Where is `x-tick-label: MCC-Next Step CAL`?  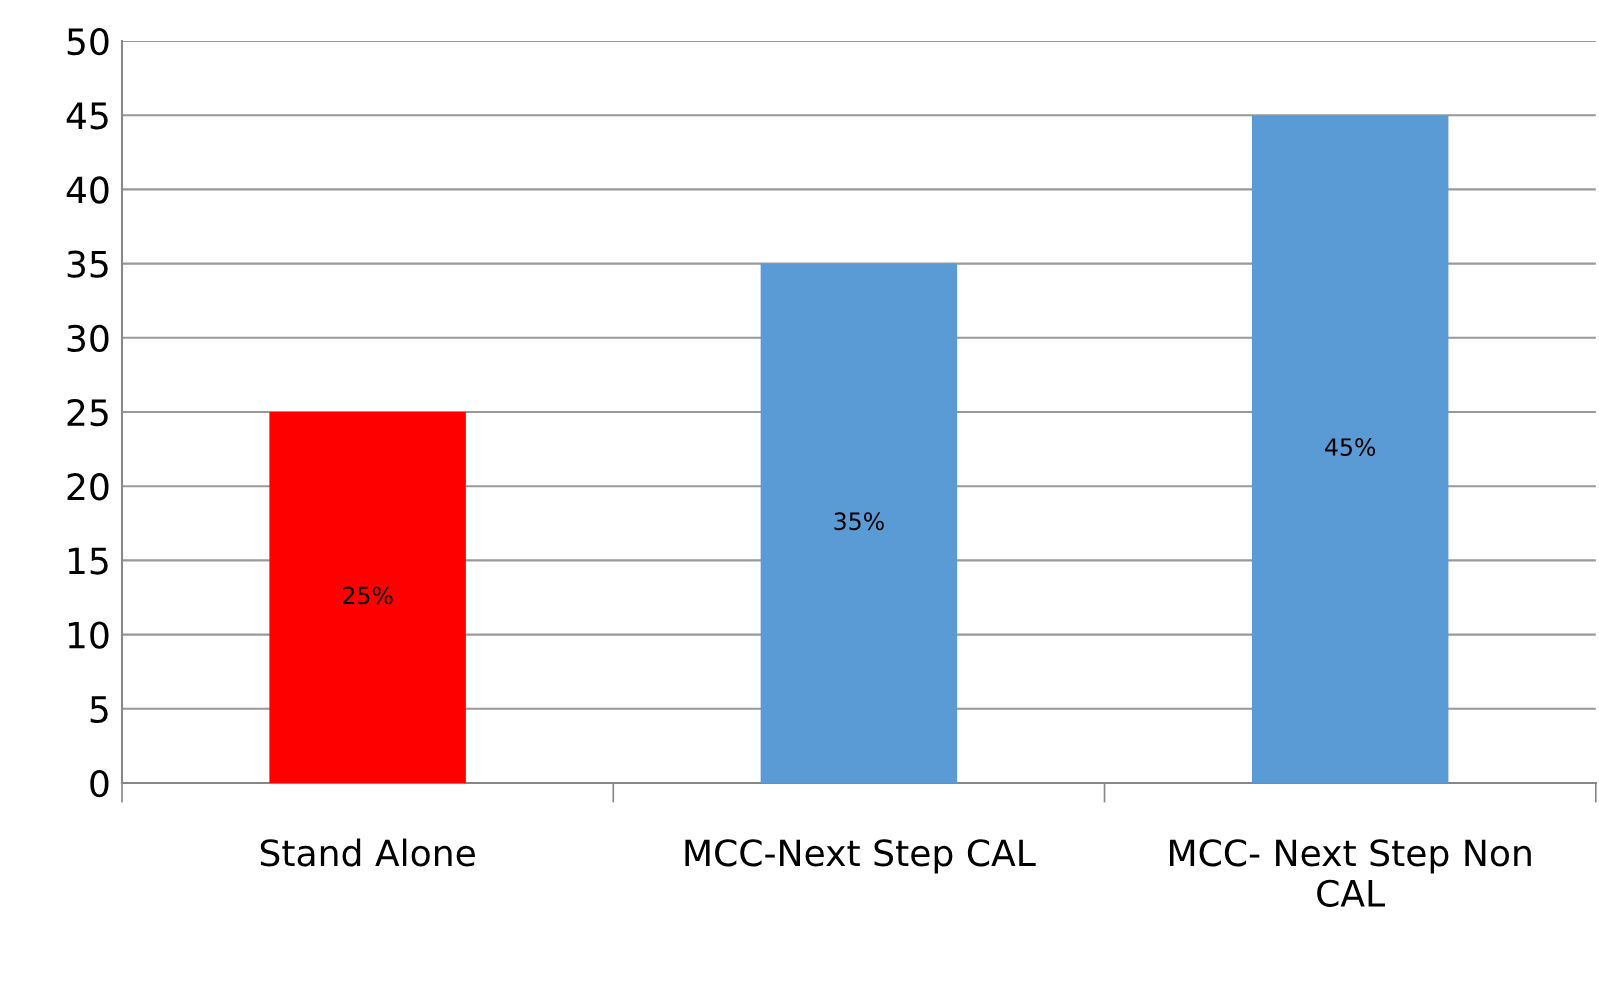
x-tick-label: MCC-Next Step CAL is located at coordinates (860, 856).